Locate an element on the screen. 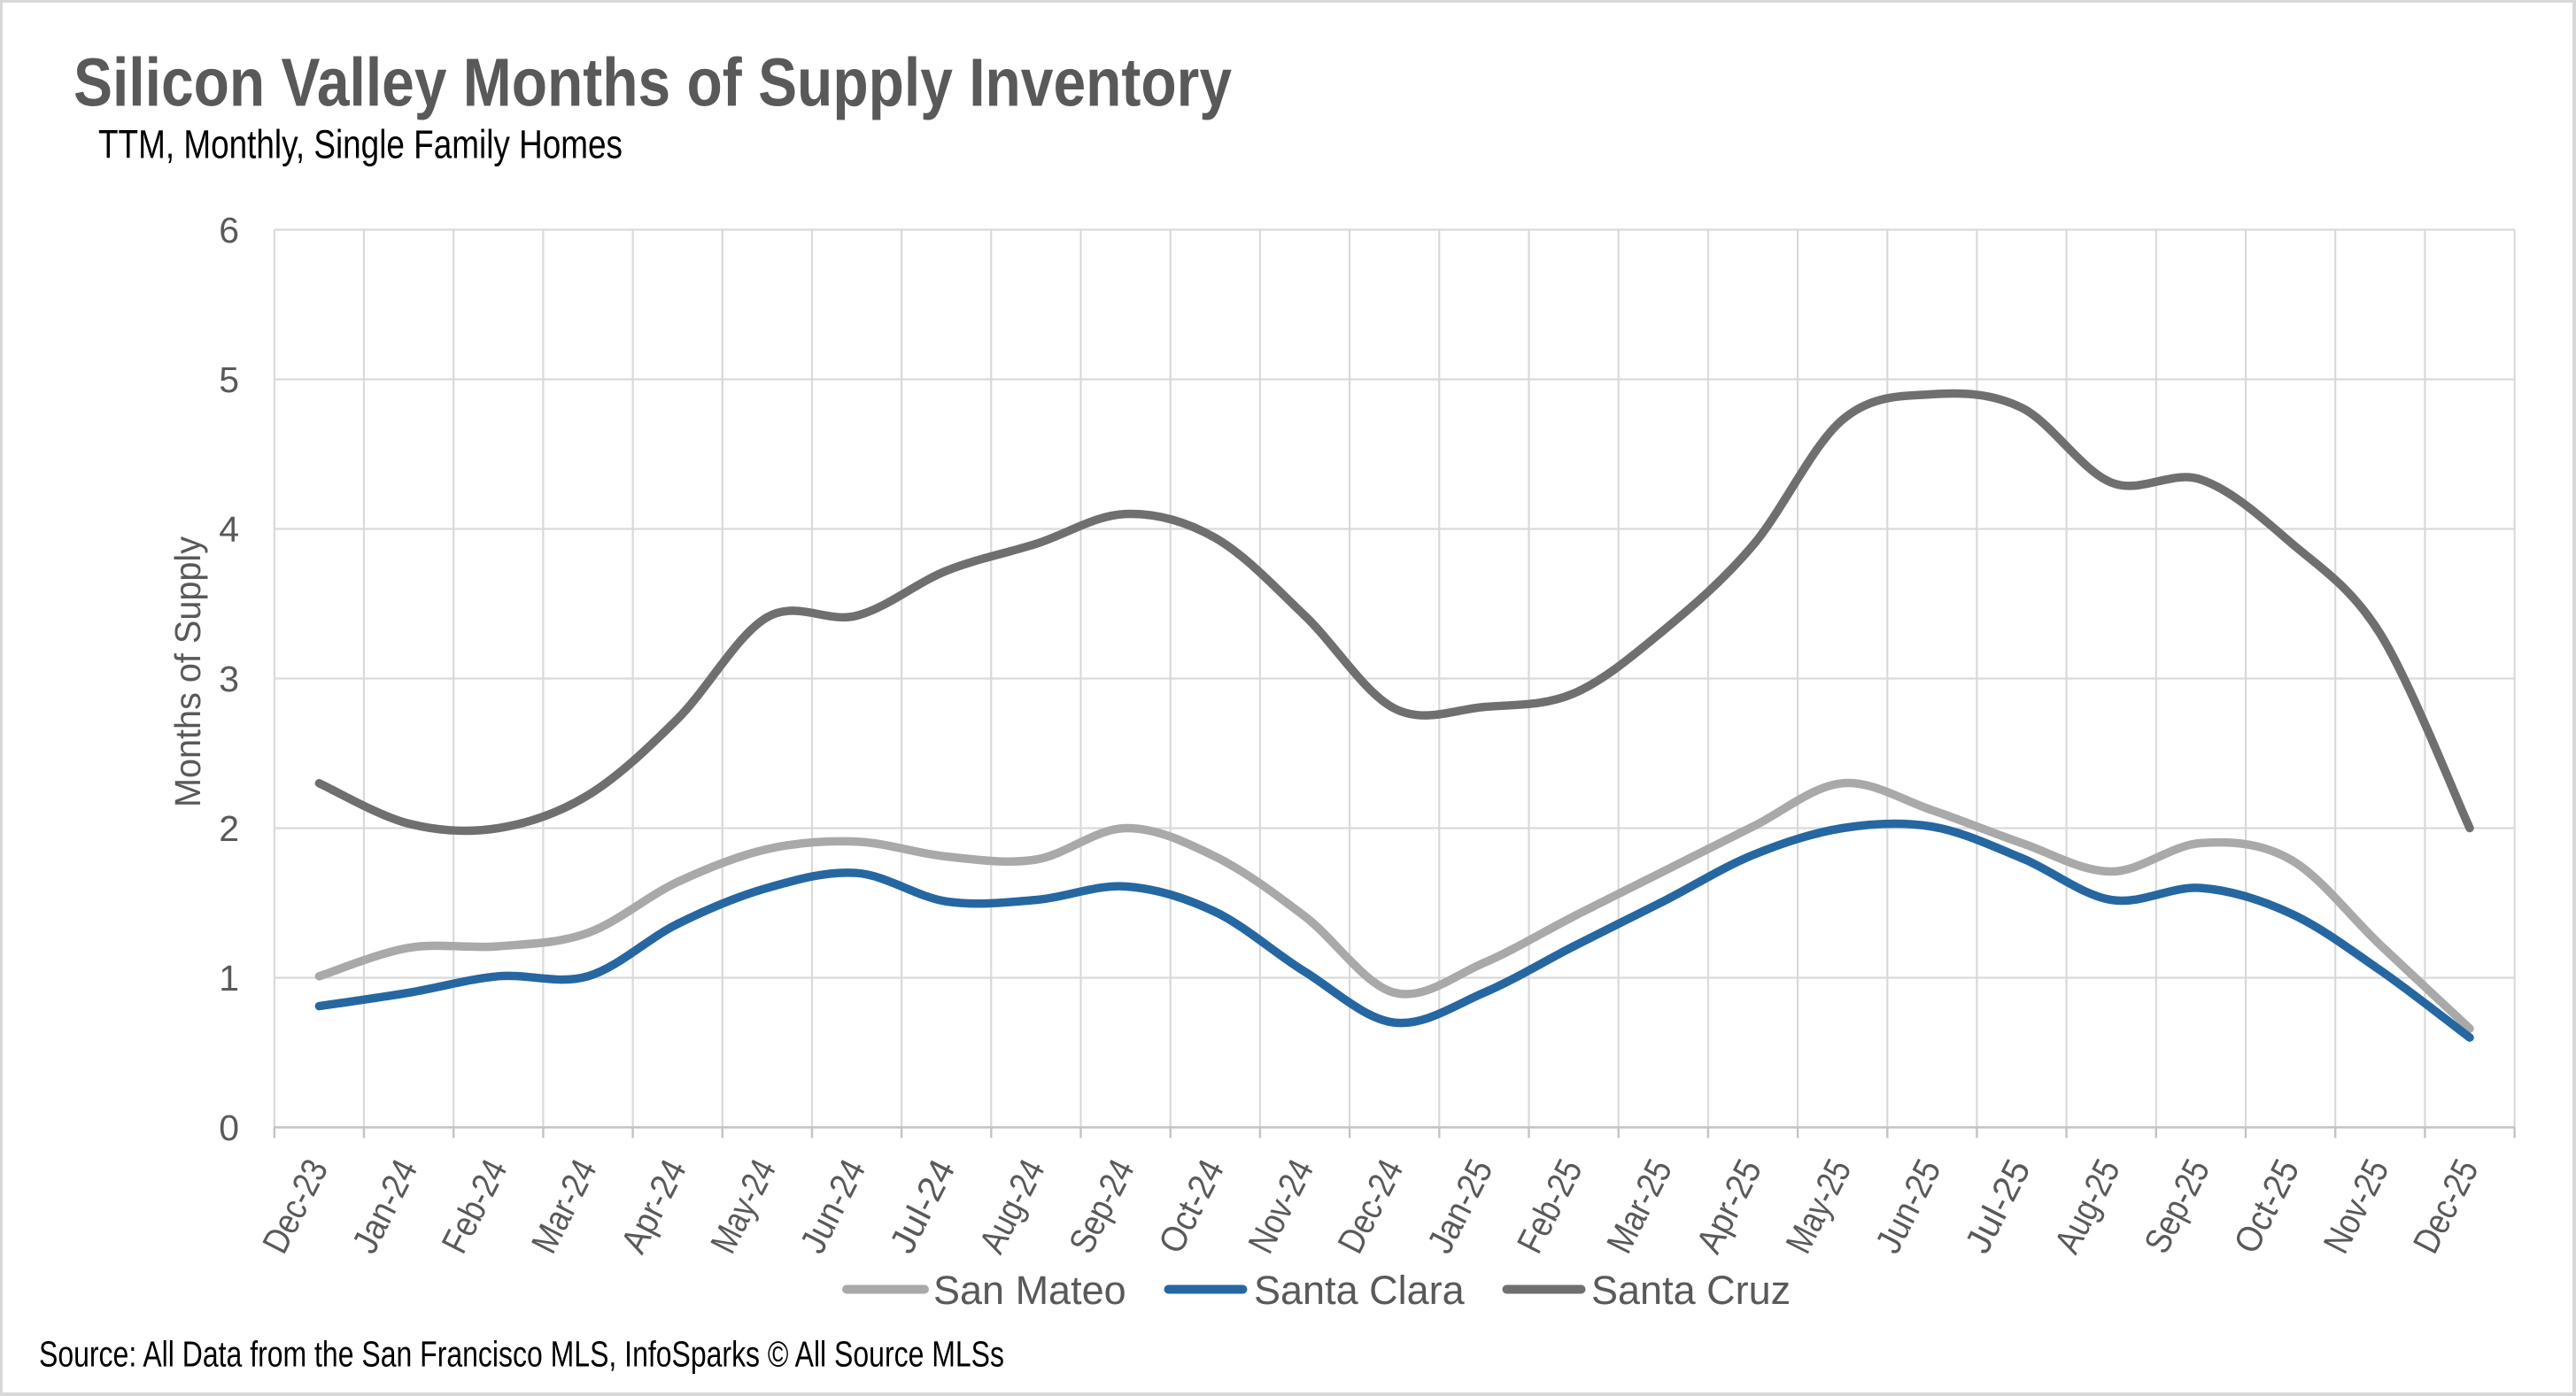 This screenshot has width=2576, height=1396. svg-text: 1 is located at coordinates (229, 979).